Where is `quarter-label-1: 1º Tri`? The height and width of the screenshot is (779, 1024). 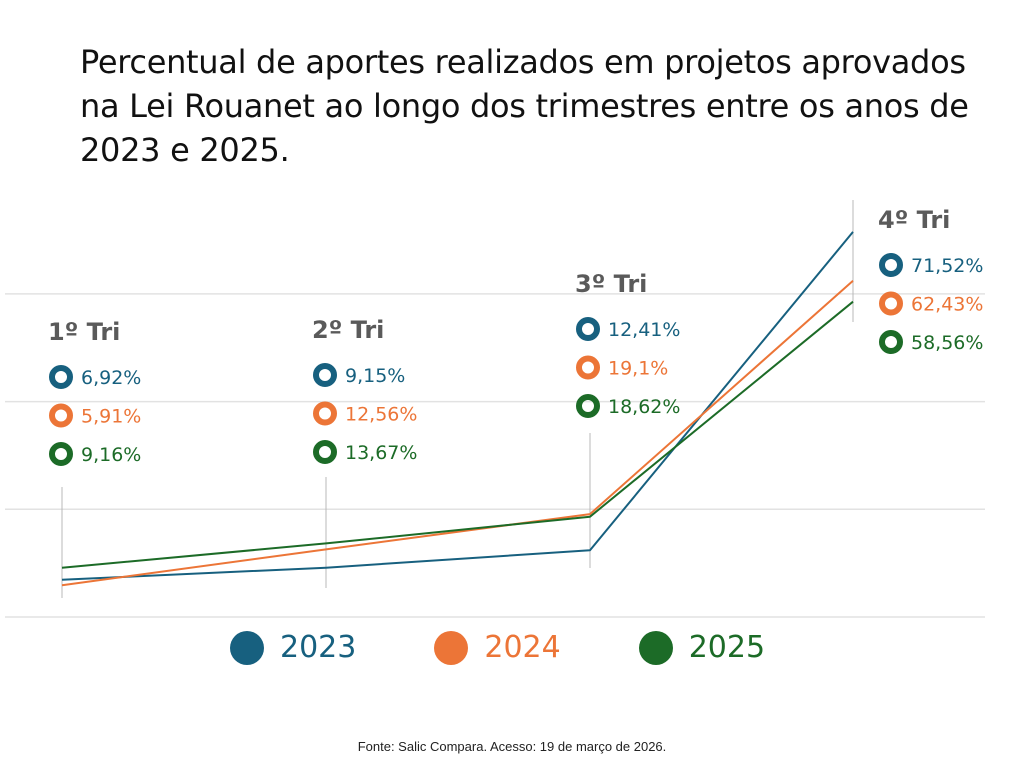
quarter-label-1: 1º Tri is located at coordinates (84, 332).